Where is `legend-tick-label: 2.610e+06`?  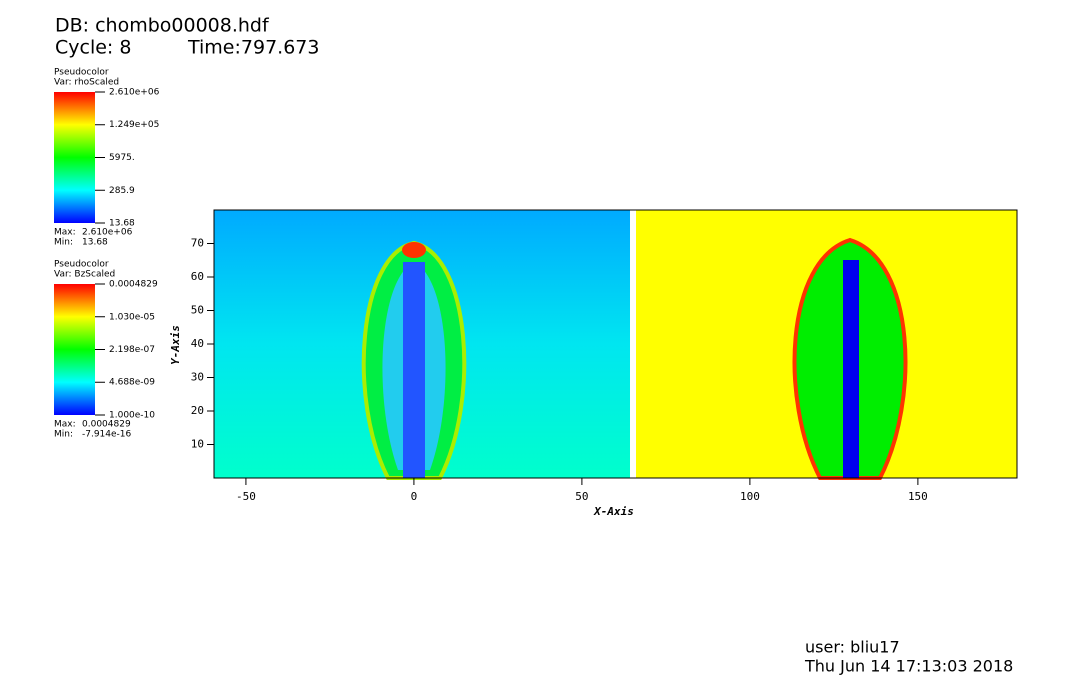
legend-tick-label: 2.610e+06 is located at coordinates (134, 93).